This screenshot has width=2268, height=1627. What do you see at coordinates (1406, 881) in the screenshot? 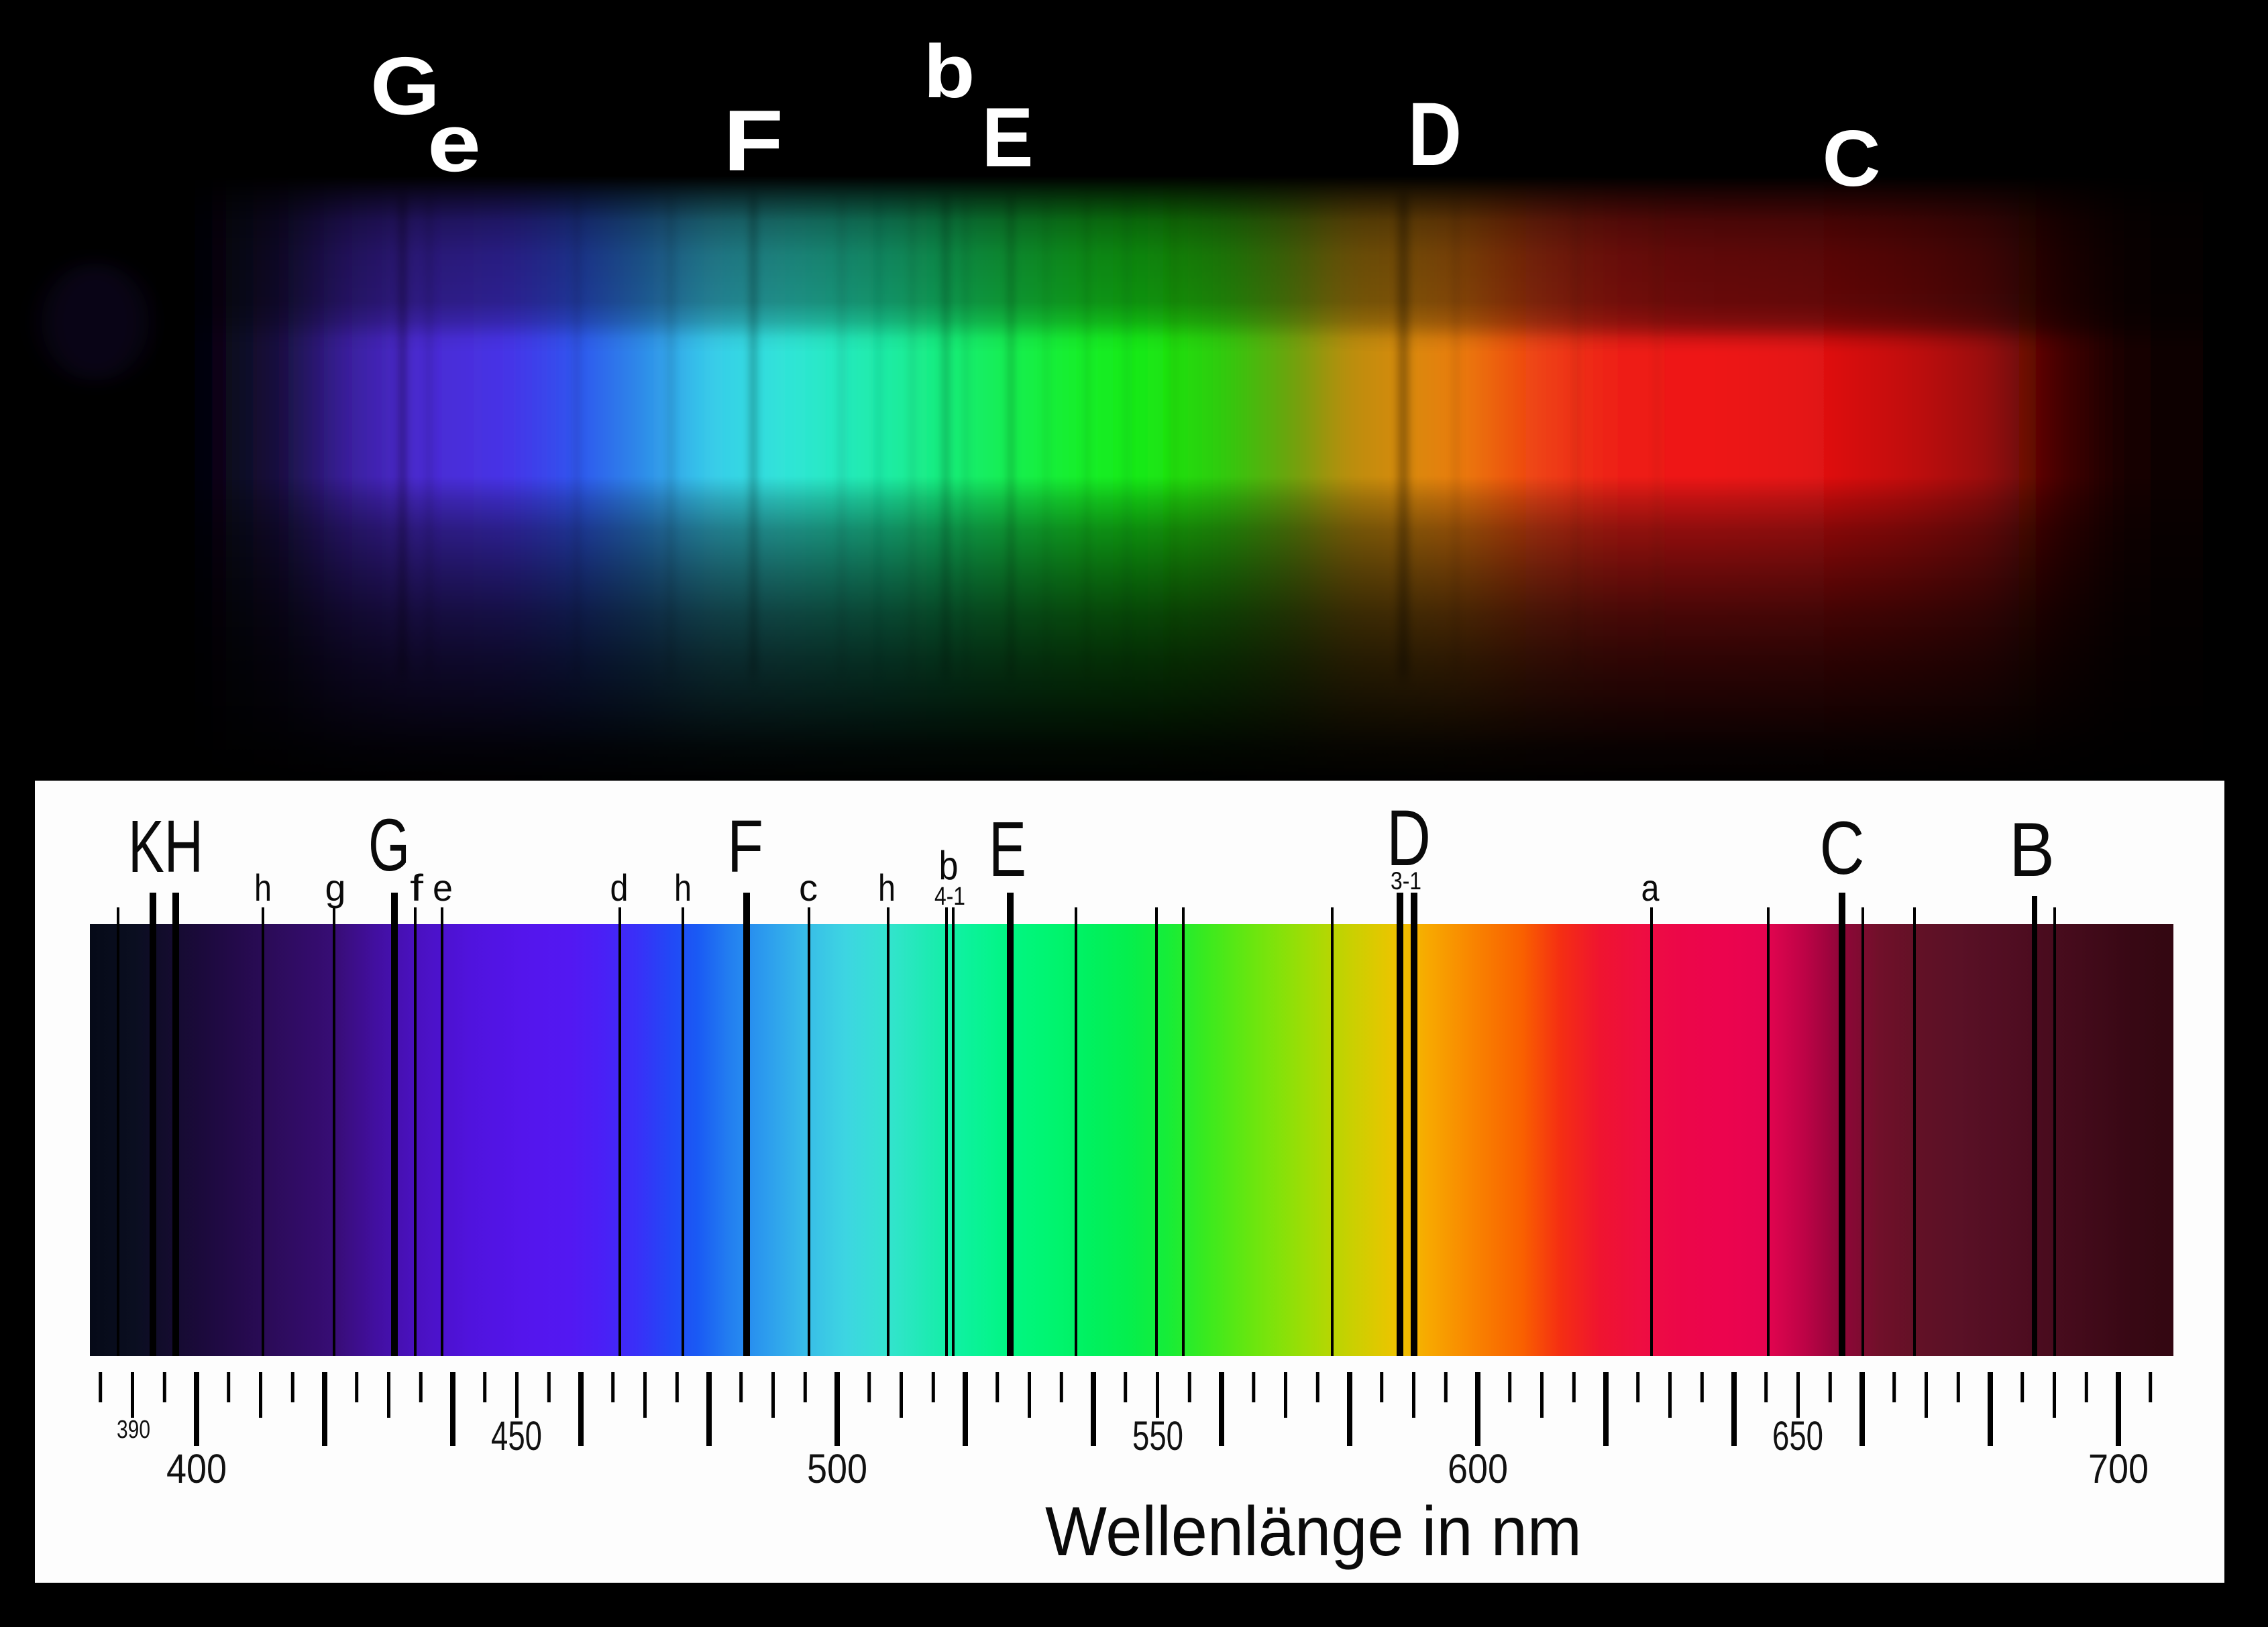
I see `svg-text: 3-1` at bounding box center [1406, 881].